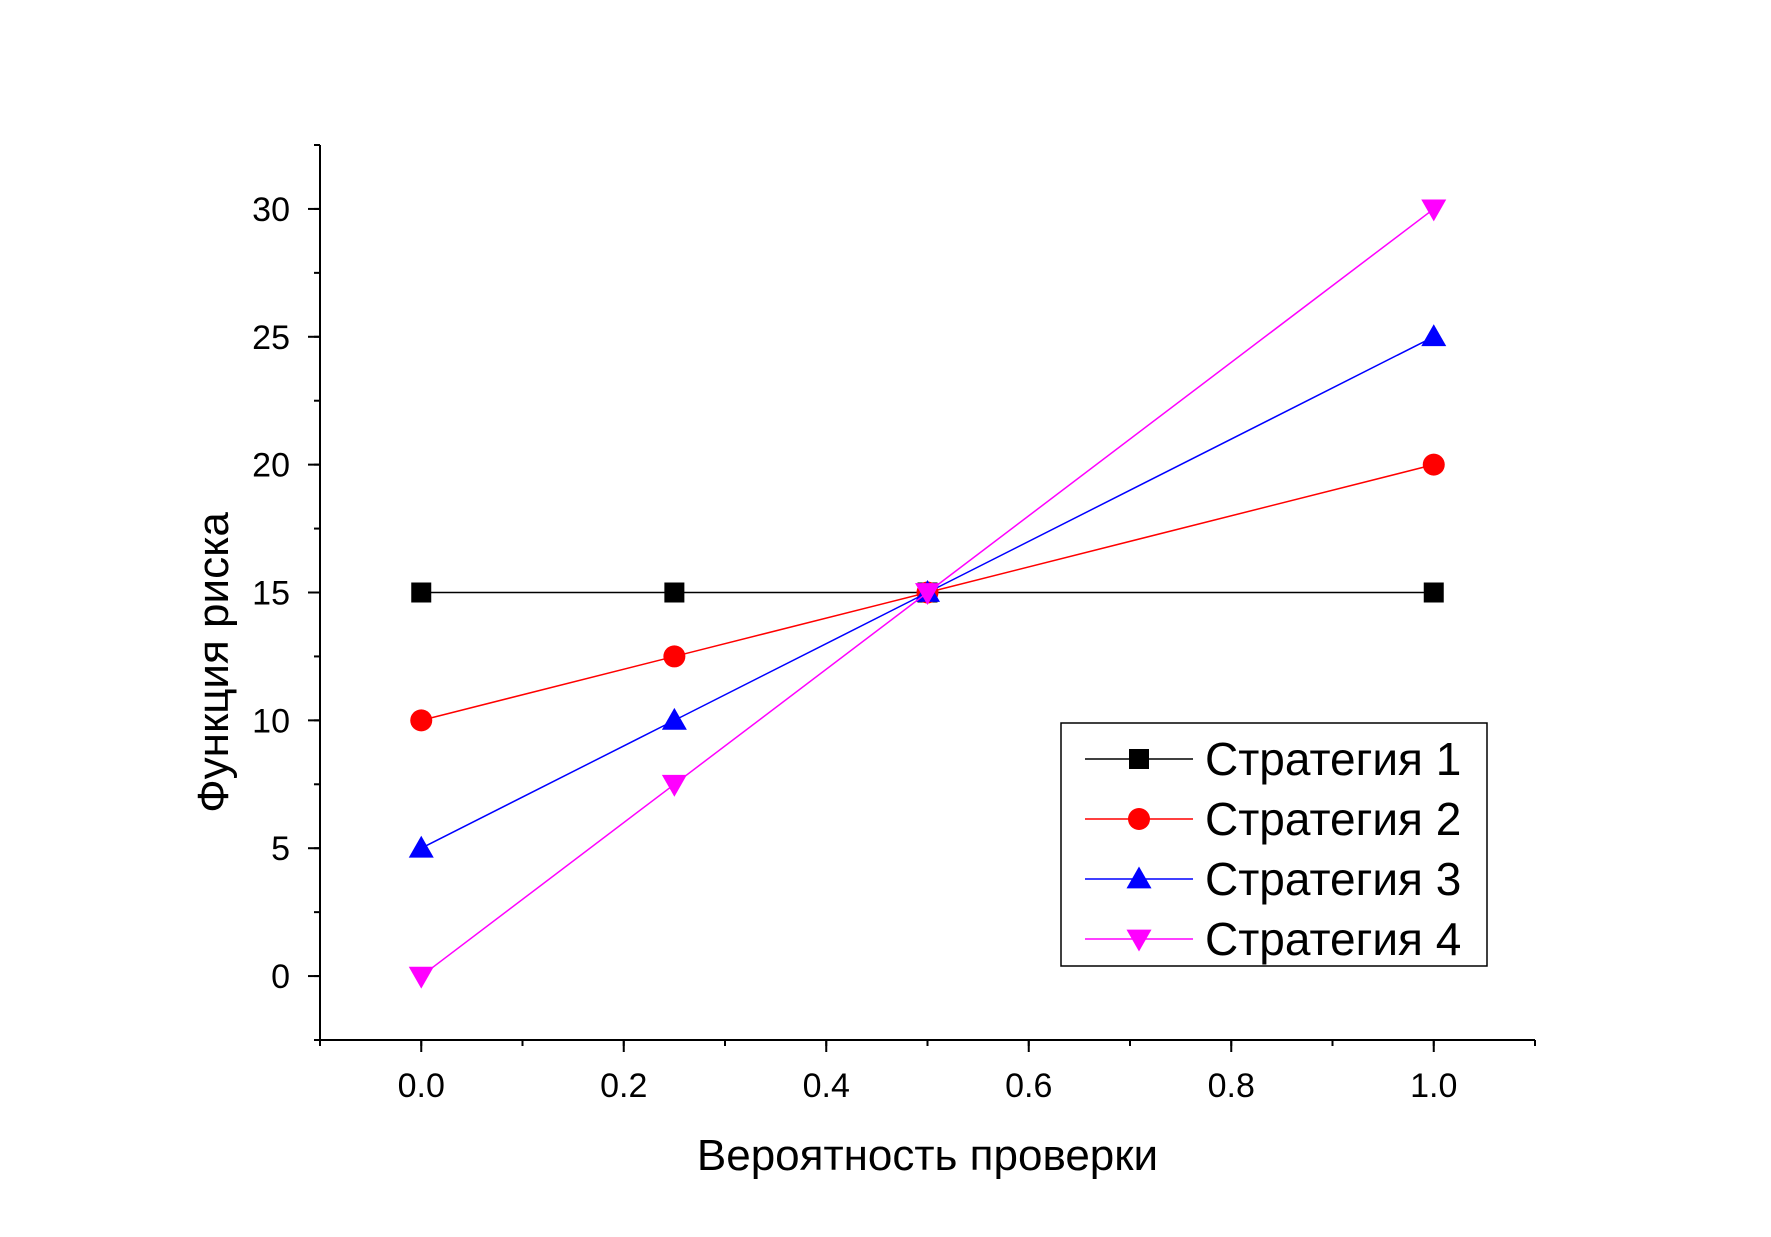 The height and width of the screenshot is (1237, 1771). Describe the element at coordinates (1028, 1086) in the screenshot. I see `x-tick-label: 0.6` at that location.